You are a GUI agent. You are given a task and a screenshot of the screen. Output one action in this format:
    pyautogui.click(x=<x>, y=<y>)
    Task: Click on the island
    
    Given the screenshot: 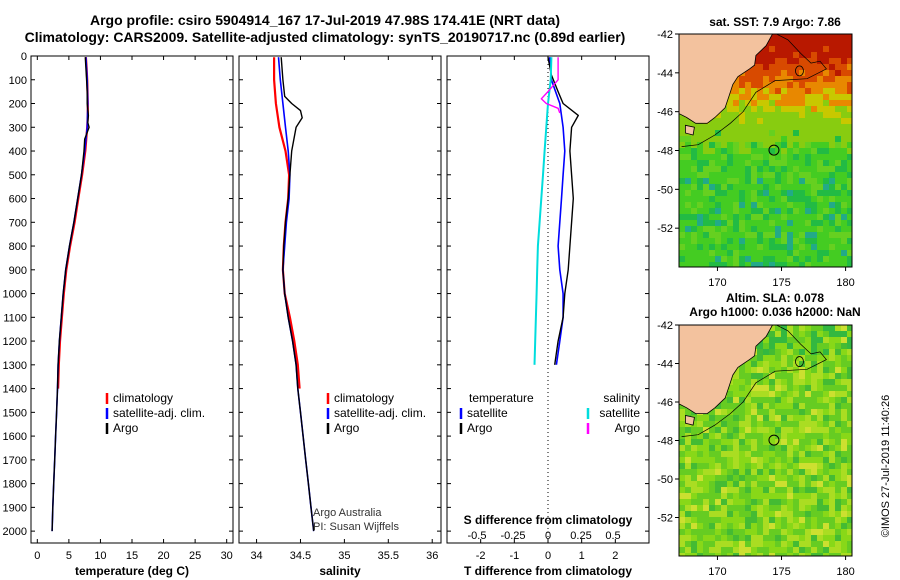 What is the action you would take?
    pyautogui.click(x=690, y=130)
    